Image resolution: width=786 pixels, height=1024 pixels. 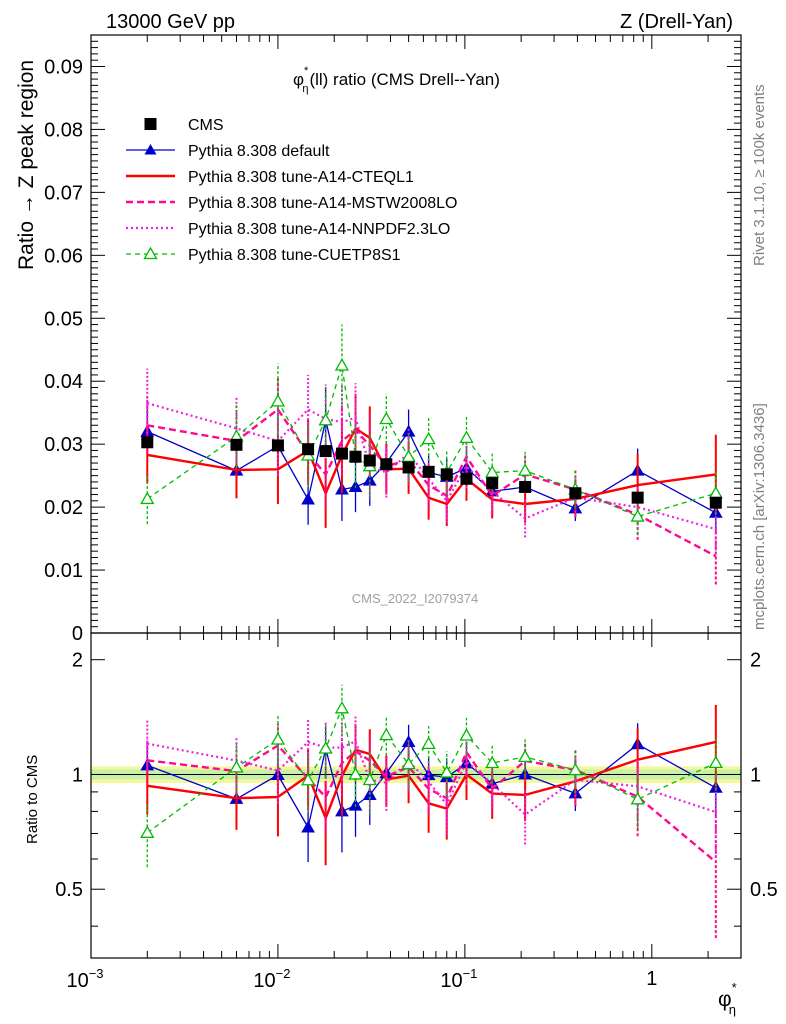 What do you see at coordinates (63, 382) in the screenshot?
I see `main-y-tick-label: 0.04` at bounding box center [63, 382].